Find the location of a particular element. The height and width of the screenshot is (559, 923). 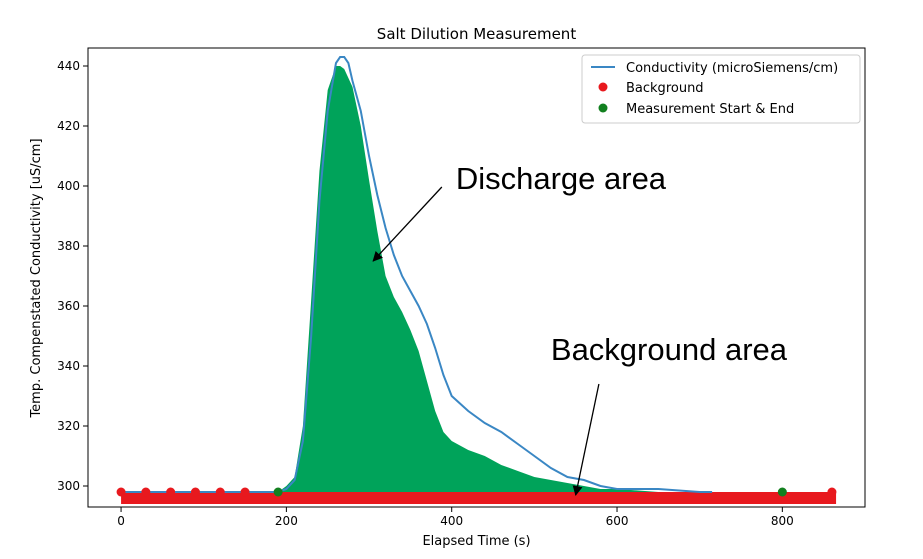

x-tick-label: 400 is located at coordinates (451, 521).